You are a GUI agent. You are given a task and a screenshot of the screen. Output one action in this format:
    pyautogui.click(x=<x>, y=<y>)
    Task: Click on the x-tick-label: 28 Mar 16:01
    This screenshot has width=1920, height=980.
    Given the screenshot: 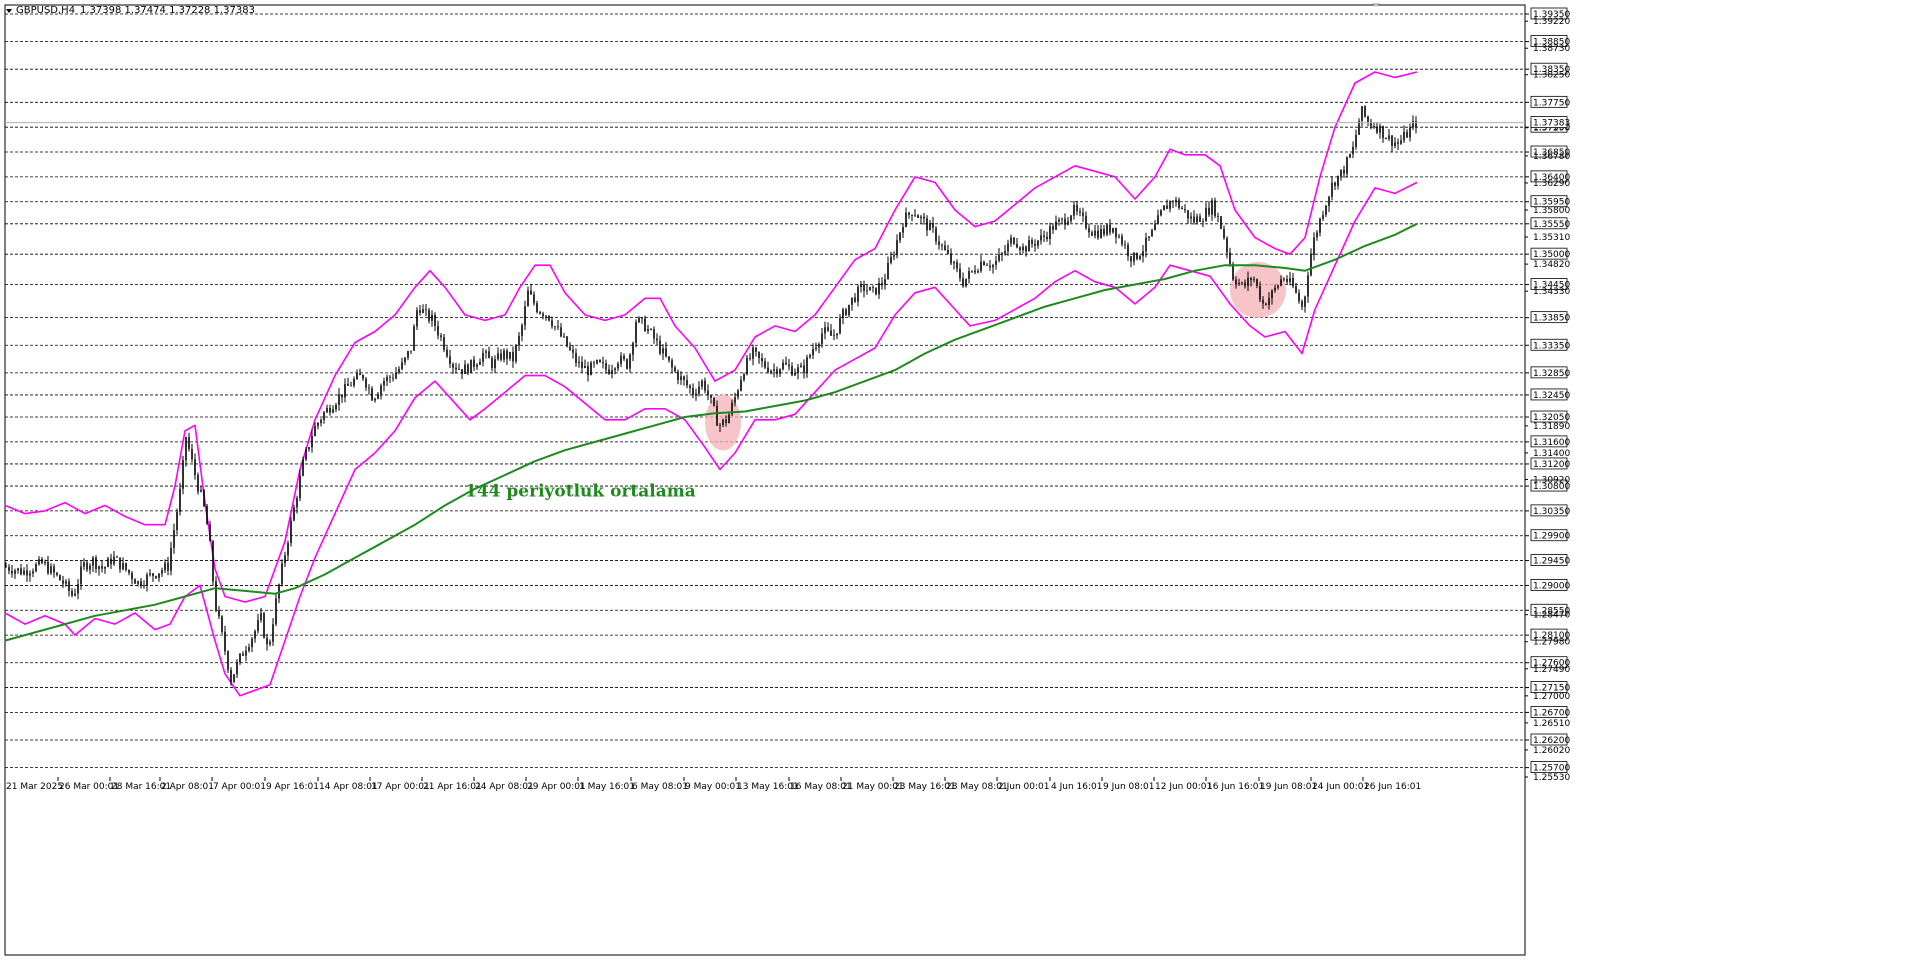 What is the action you would take?
    pyautogui.click(x=141, y=787)
    